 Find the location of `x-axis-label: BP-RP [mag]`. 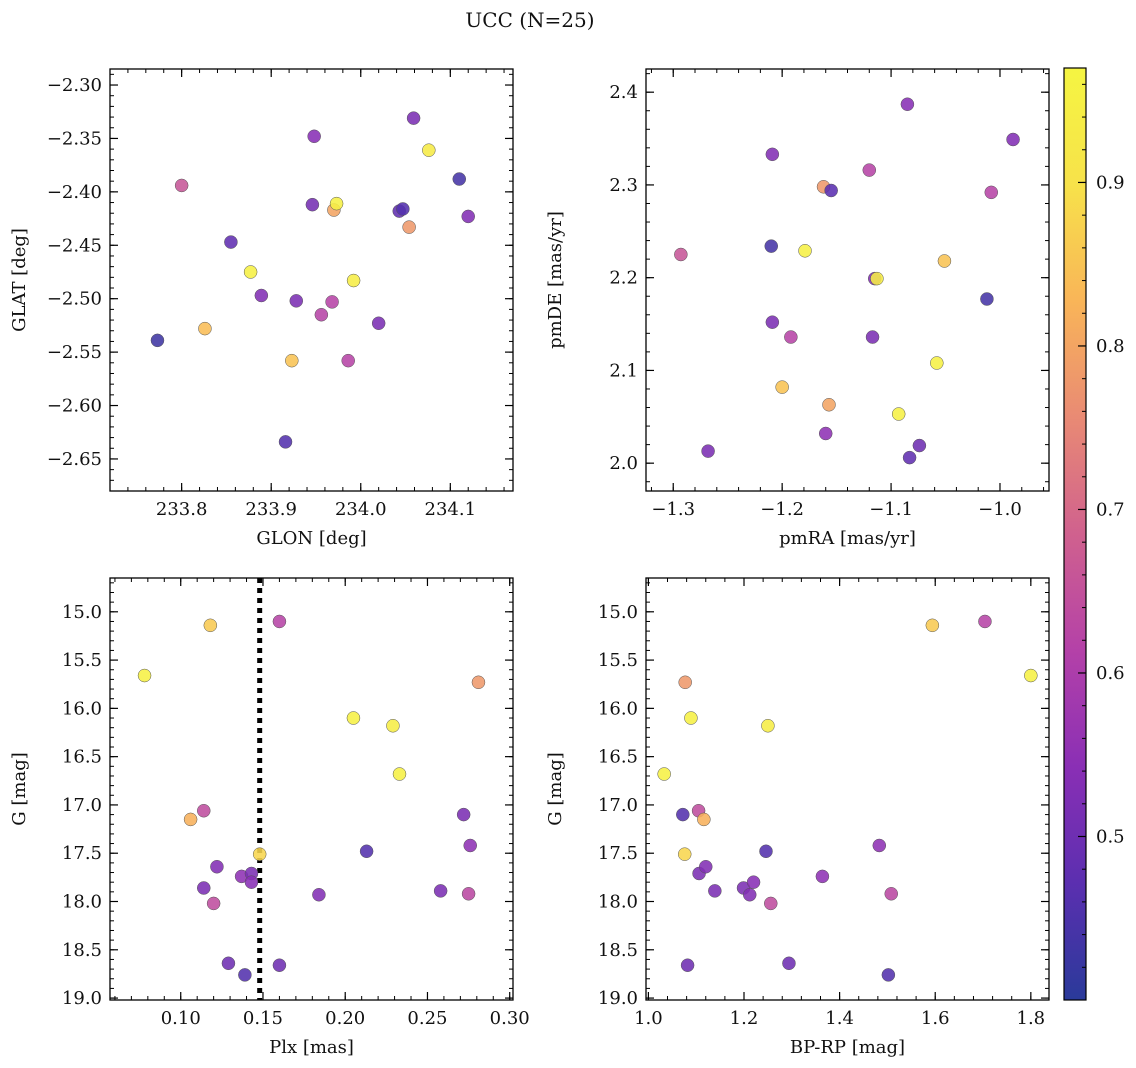

x-axis-label: BP-RP [mag] is located at coordinates (847, 1047).